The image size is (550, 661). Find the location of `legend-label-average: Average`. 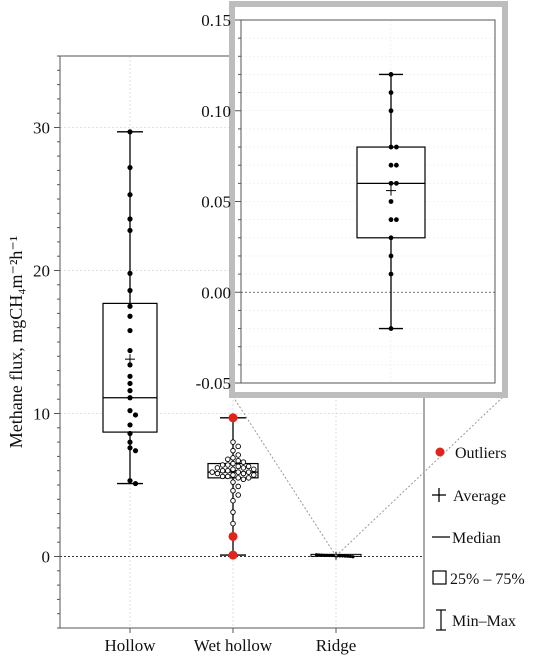

legend-label-average: Average is located at coordinates (479, 496).